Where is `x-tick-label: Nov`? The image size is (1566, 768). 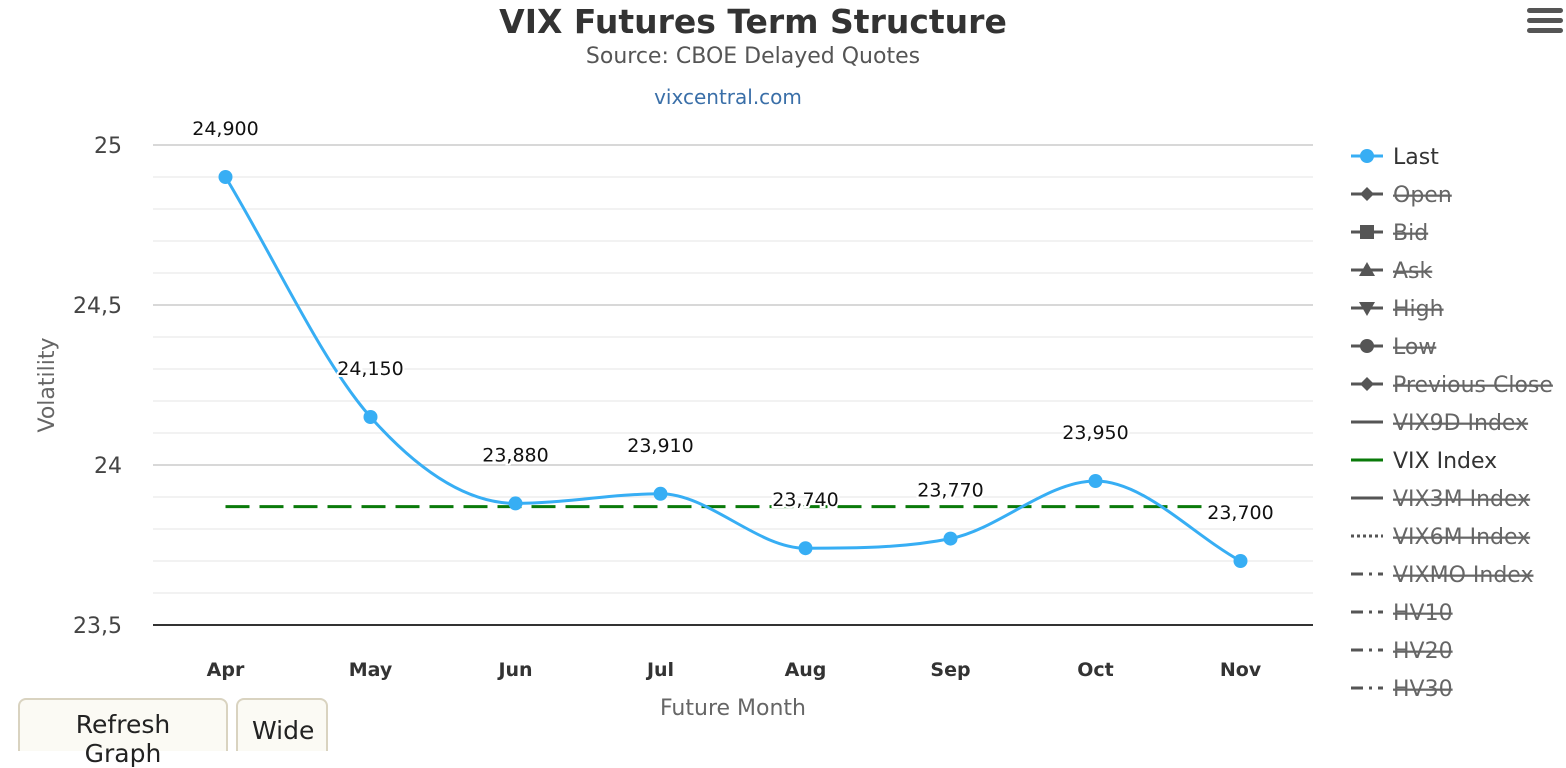
x-tick-label: Nov is located at coordinates (1241, 670).